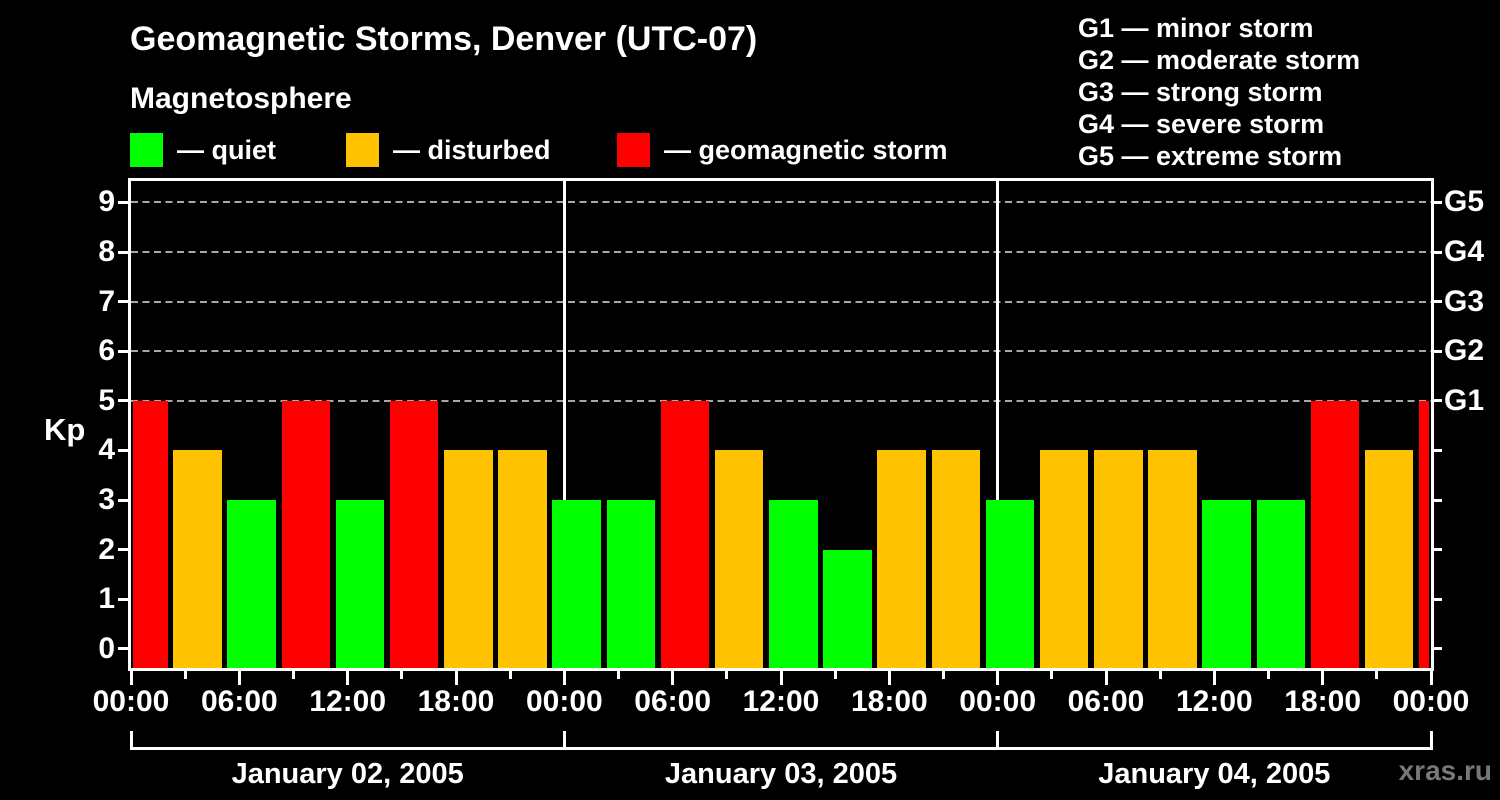 The height and width of the screenshot is (800, 1500). I want to click on legend-item-disturbed: — disturbed, so click(448, 150).